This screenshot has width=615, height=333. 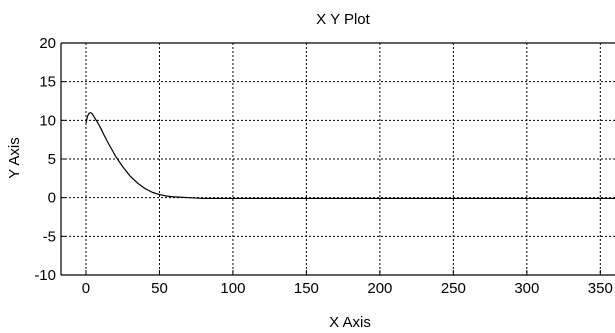 What do you see at coordinates (343, 19) in the screenshot?
I see `chart-title: X Y Plot` at bounding box center [343, 19].